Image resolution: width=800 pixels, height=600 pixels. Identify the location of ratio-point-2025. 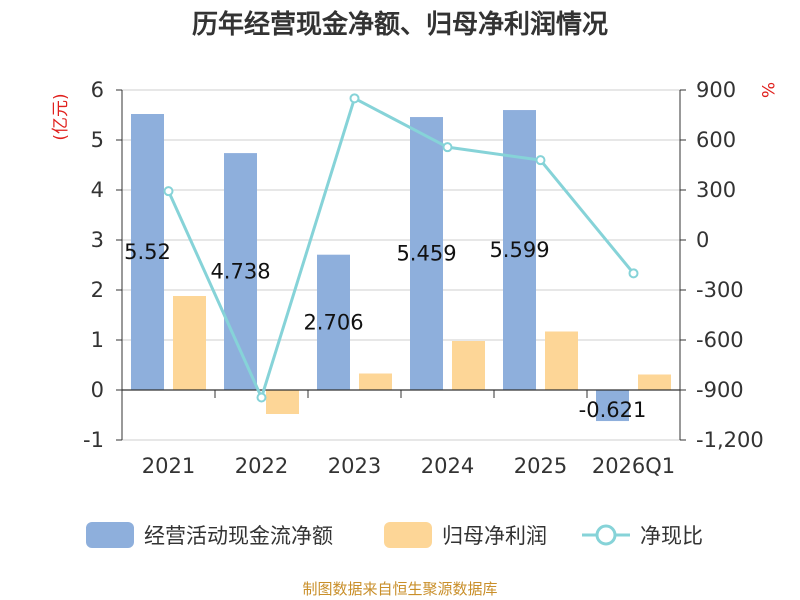
(540, 160).